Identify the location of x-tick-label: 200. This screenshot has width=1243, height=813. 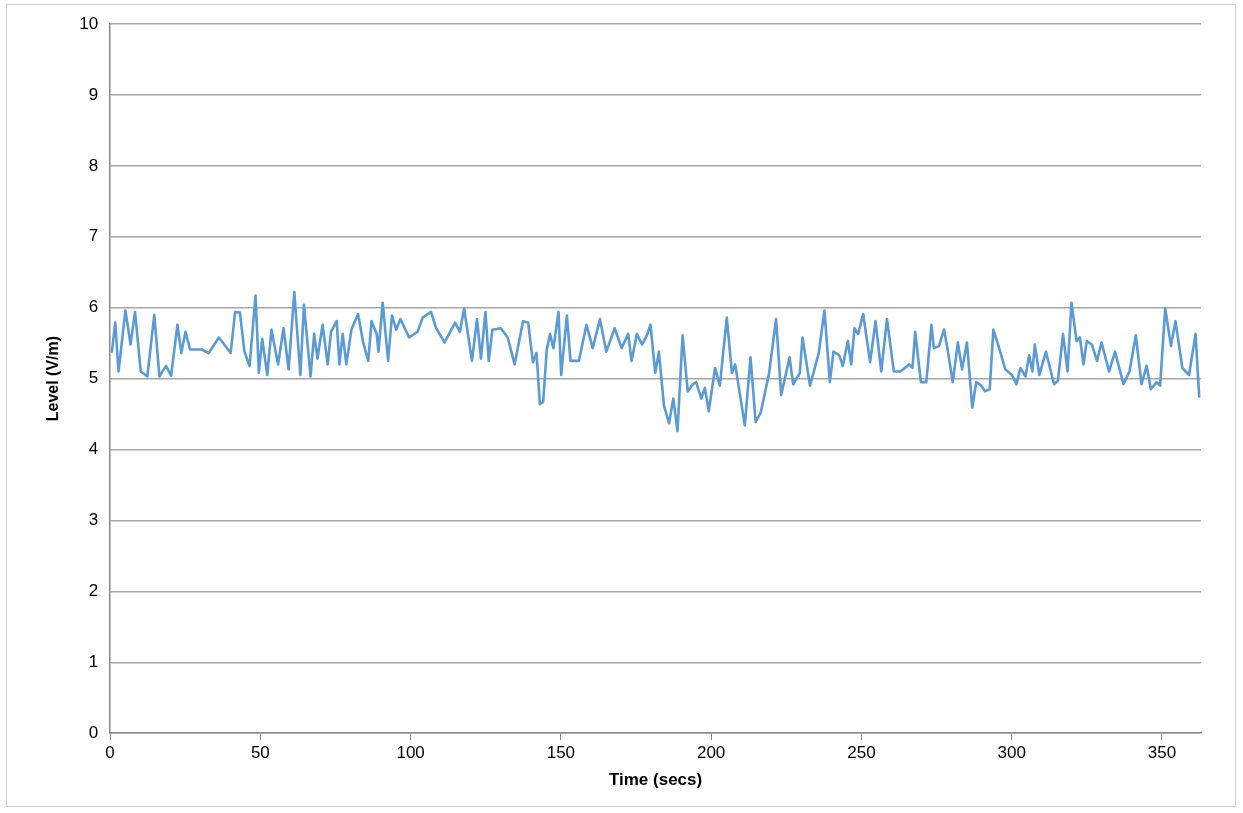
(711, 753).